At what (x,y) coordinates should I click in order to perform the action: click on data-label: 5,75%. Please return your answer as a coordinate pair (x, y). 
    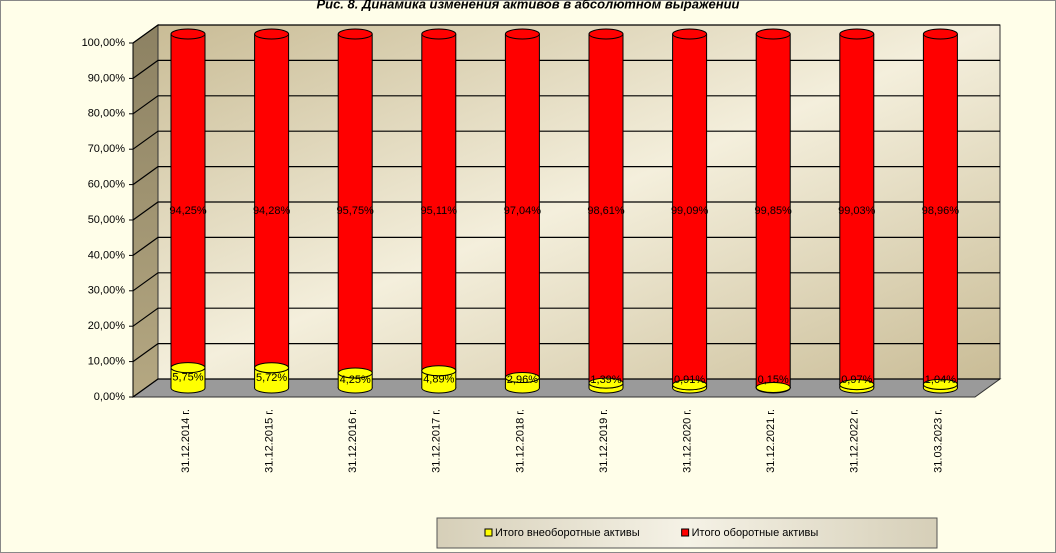
    Looking at the image, I should click on (187, 378).